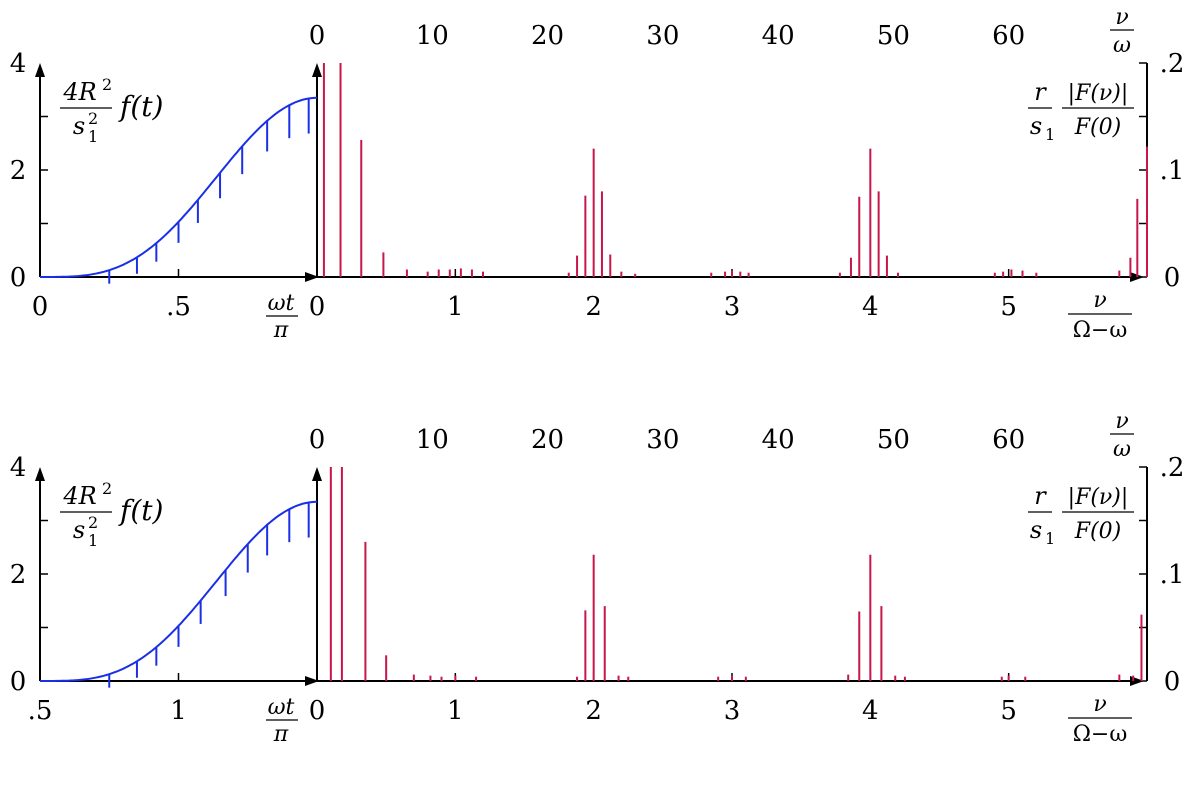  Describe the element at coordinates (40, 307) in the screenshot. I see `left-x-tick-label: 0` at that location.